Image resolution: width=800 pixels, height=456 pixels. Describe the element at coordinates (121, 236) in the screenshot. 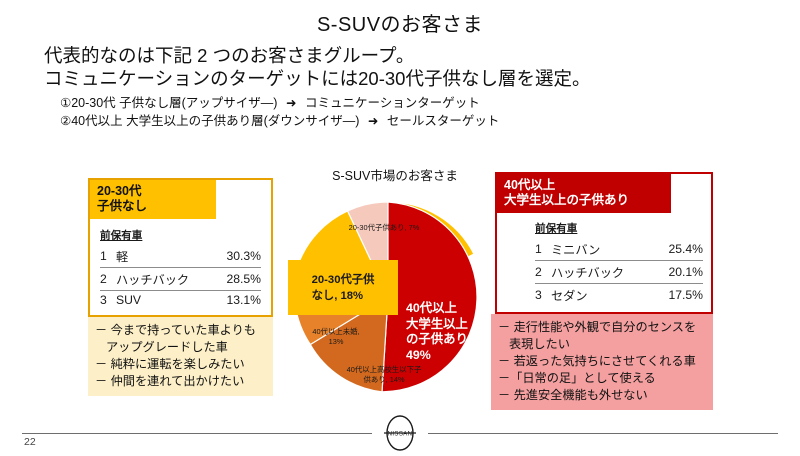

I see `left-table-caption: 前保有車` at that location.